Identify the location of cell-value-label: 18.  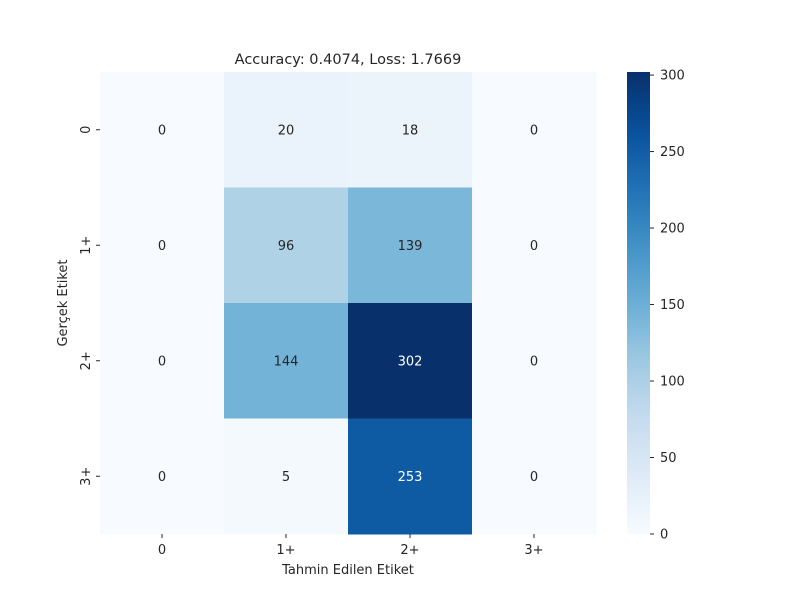
(410, 130).